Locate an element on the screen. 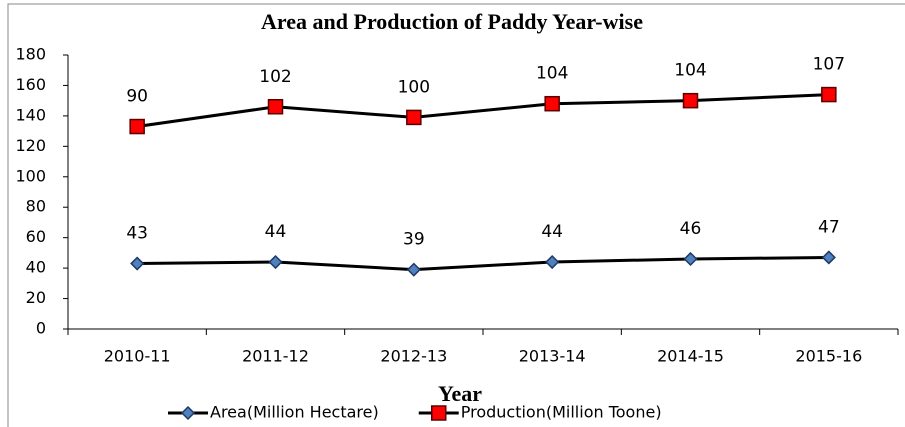  legend-label: Production(Million Toone) is located at coordinates (561, 412).